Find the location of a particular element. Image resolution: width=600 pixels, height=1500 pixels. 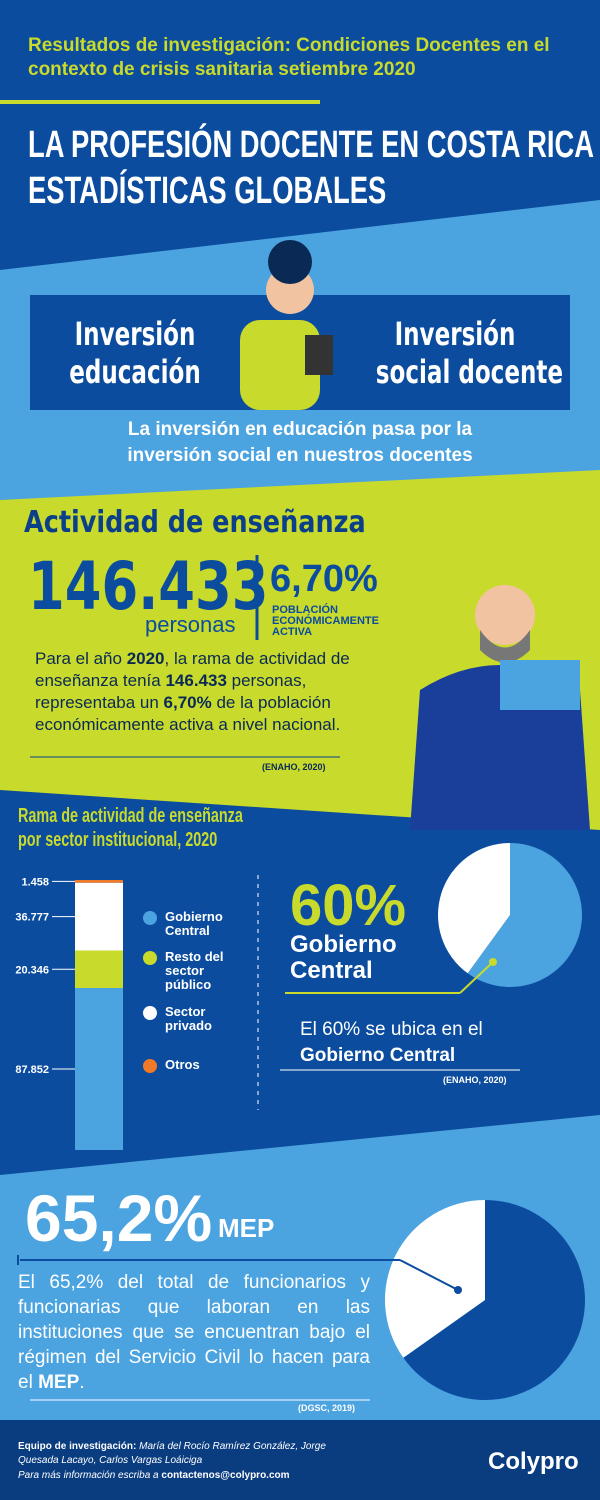

value-label: 1.458 is located at coordinates (35, 882).